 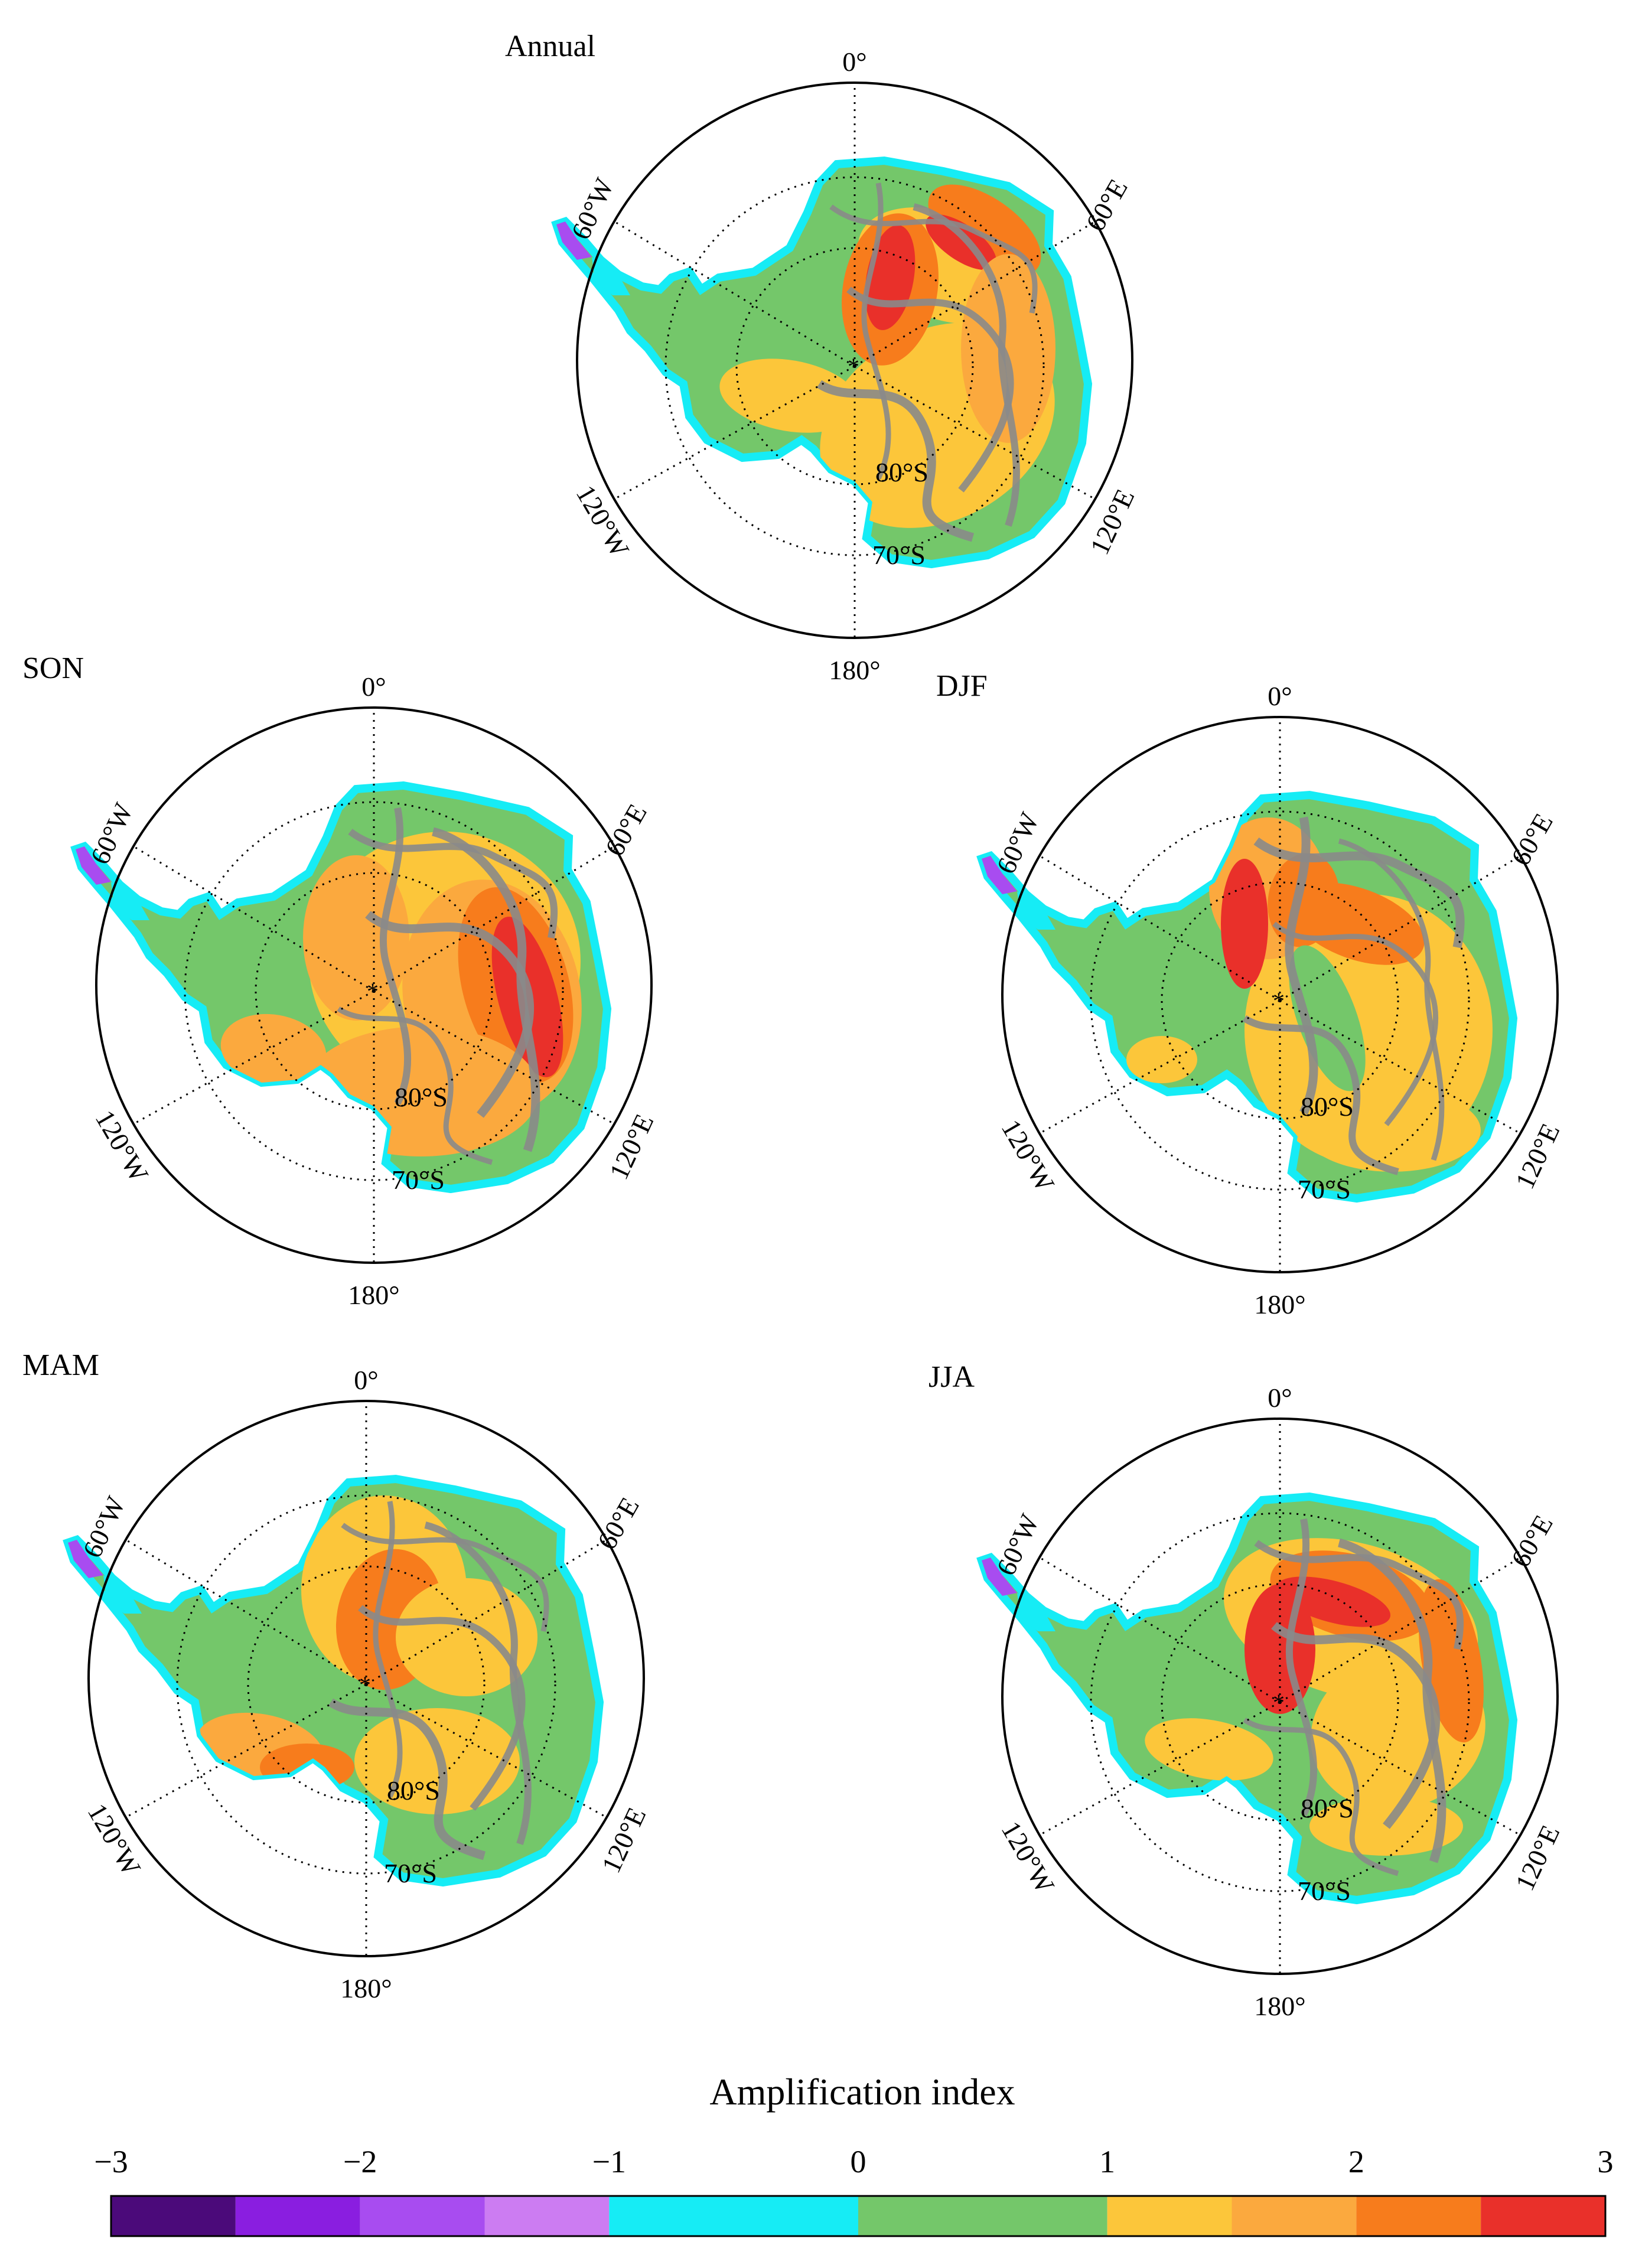 What do you see at coordinates (1606, 2161) in the screenshot?
I see `colorbar-tick-label: 3` at bounding box center [1606, 2161].